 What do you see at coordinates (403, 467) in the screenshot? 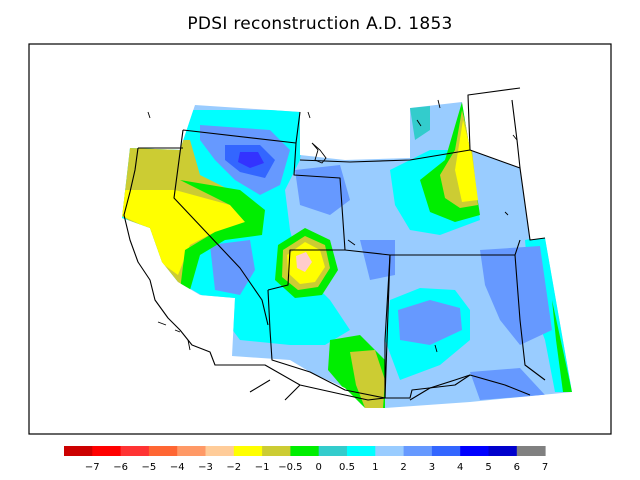
I see `colorbar-tick-label: 2` at bounding box center [403, 467].